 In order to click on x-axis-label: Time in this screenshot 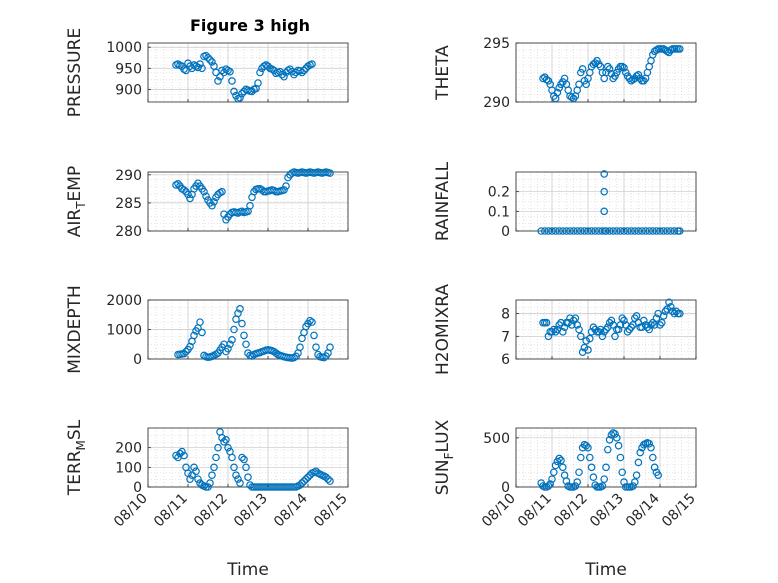, I will do `click(247, 570)`.